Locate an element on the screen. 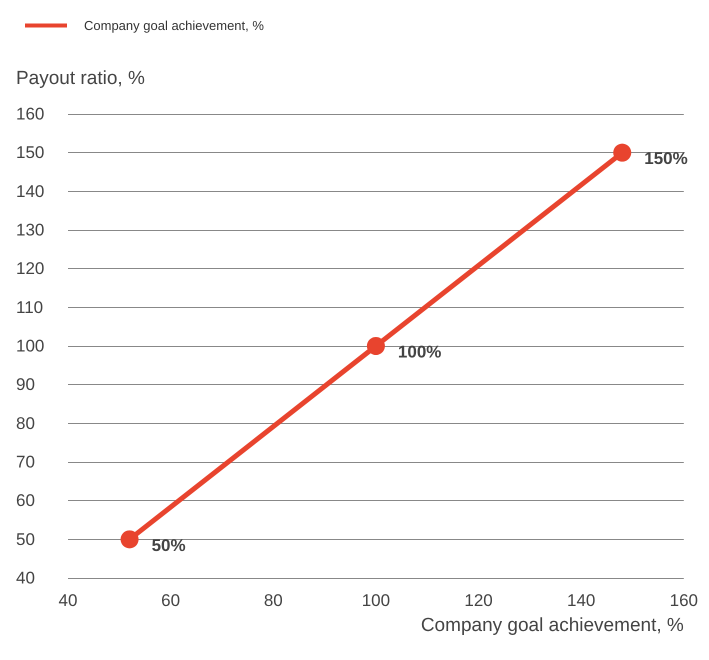  y-tick-label: 150 is located at coordinates (30, 152).